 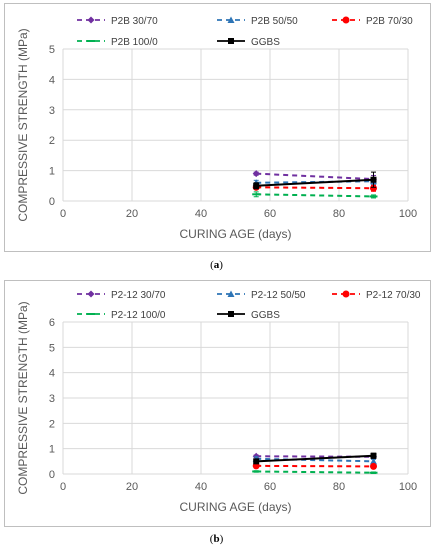 What do you see at coordinates (52, 323) in the screenshot?
I see `y-tick-label: 6` at bounding box center [52, 323].